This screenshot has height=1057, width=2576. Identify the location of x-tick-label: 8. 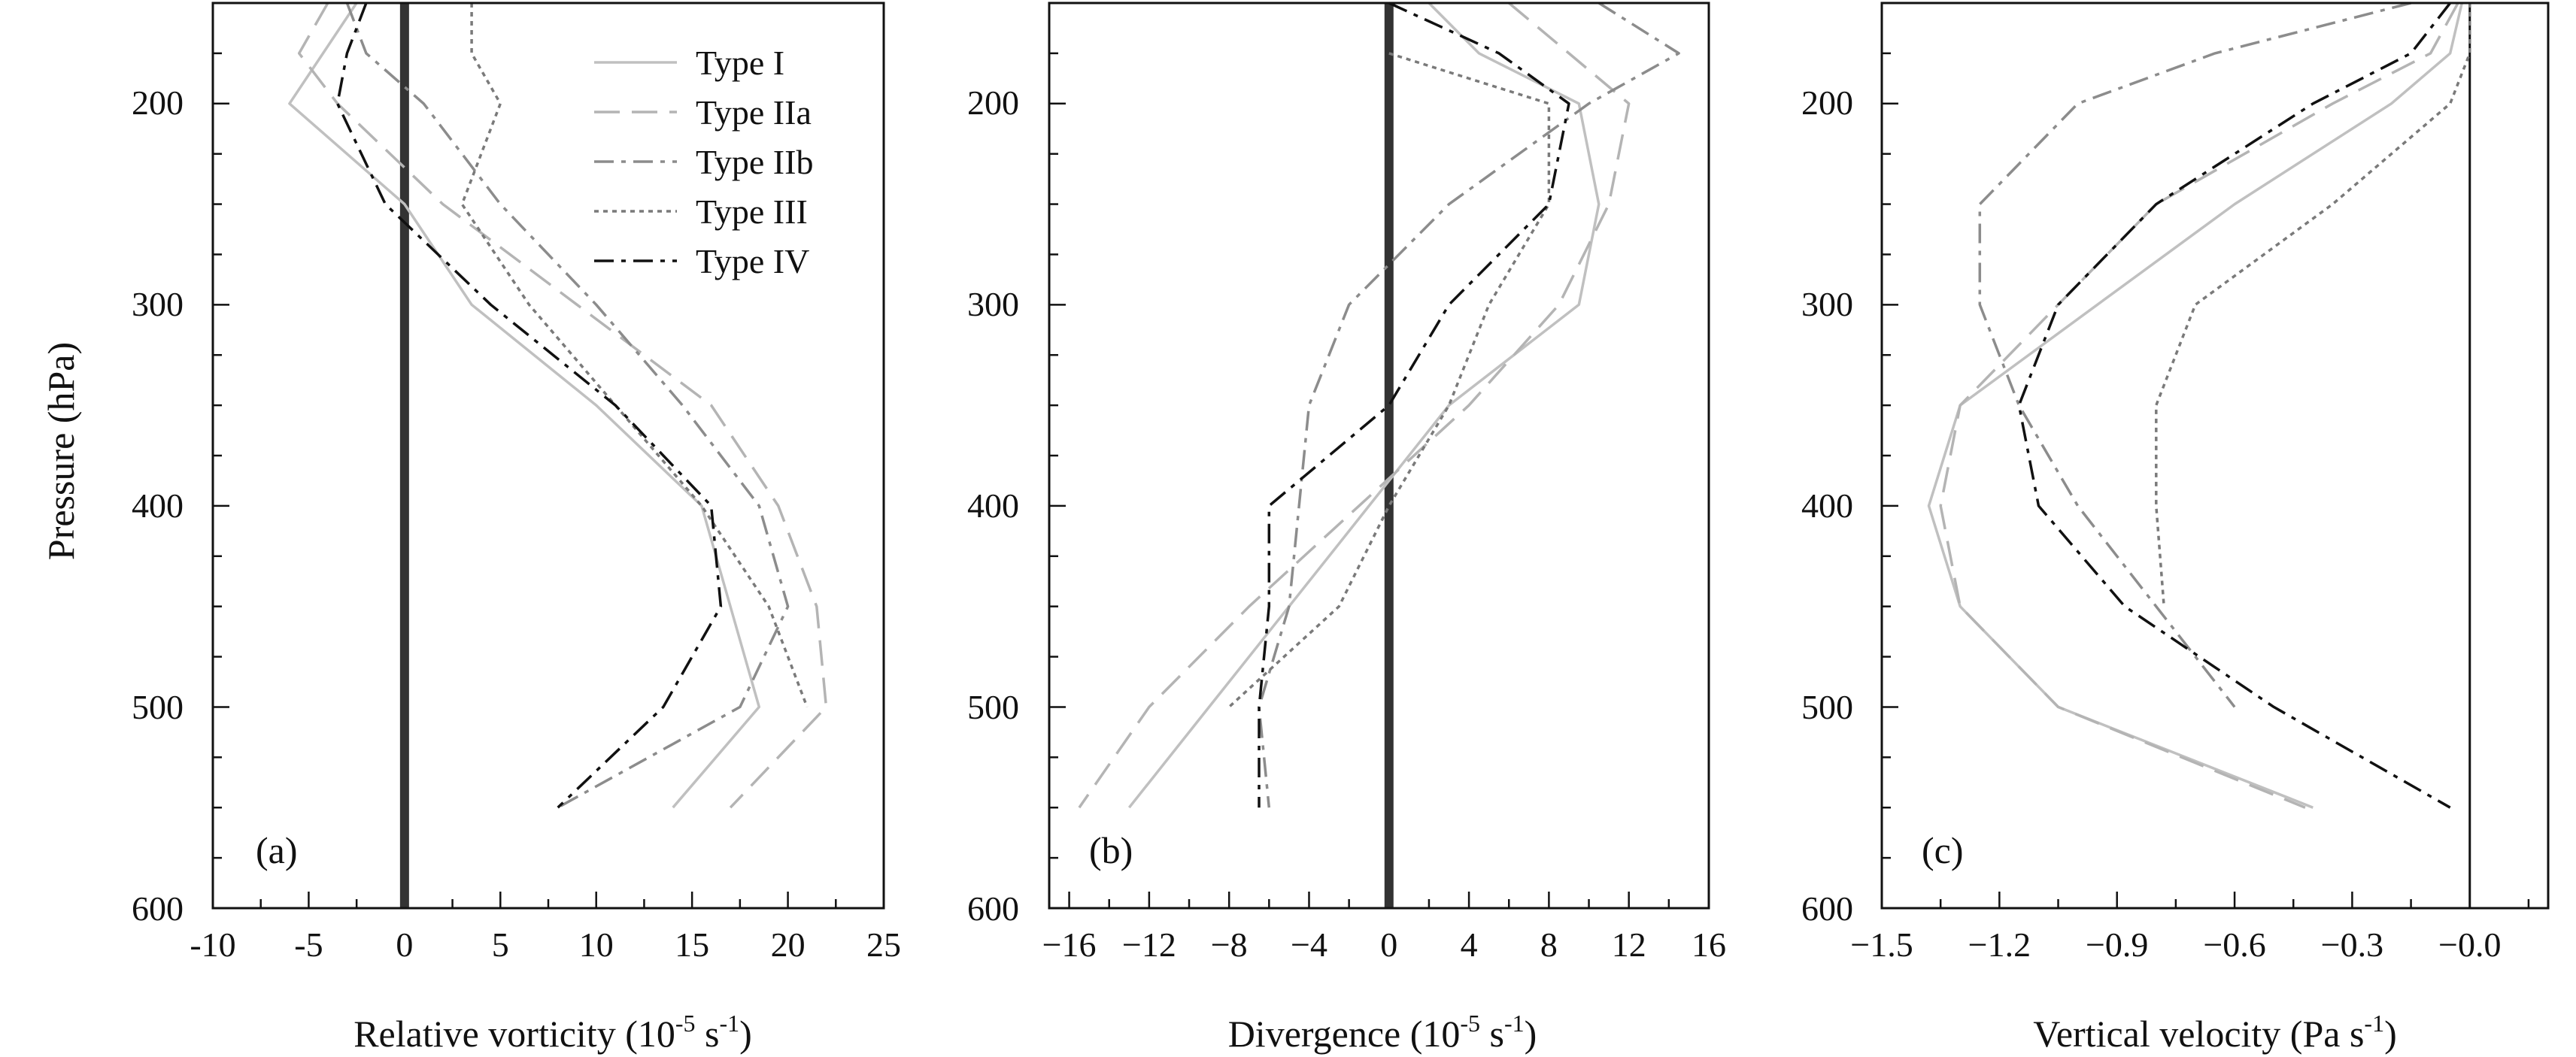
(1549, 944).